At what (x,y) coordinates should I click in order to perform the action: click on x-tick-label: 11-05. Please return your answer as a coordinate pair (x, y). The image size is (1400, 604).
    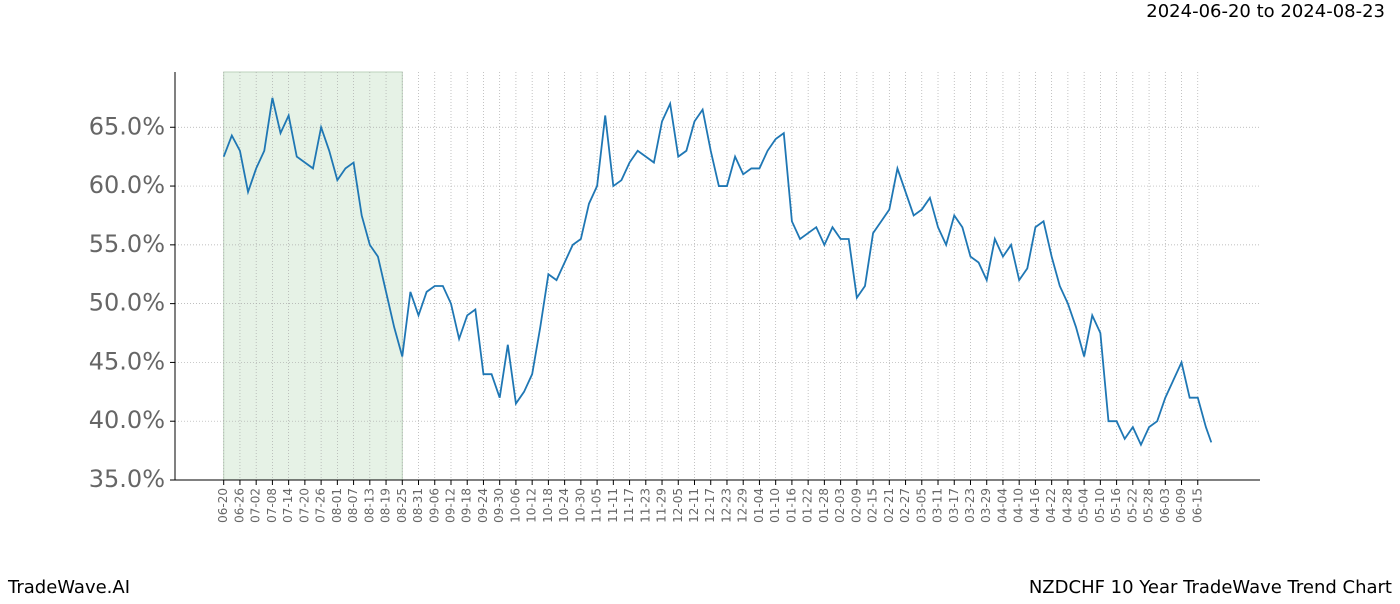
    Looking at the image, I should click on (597, 505).